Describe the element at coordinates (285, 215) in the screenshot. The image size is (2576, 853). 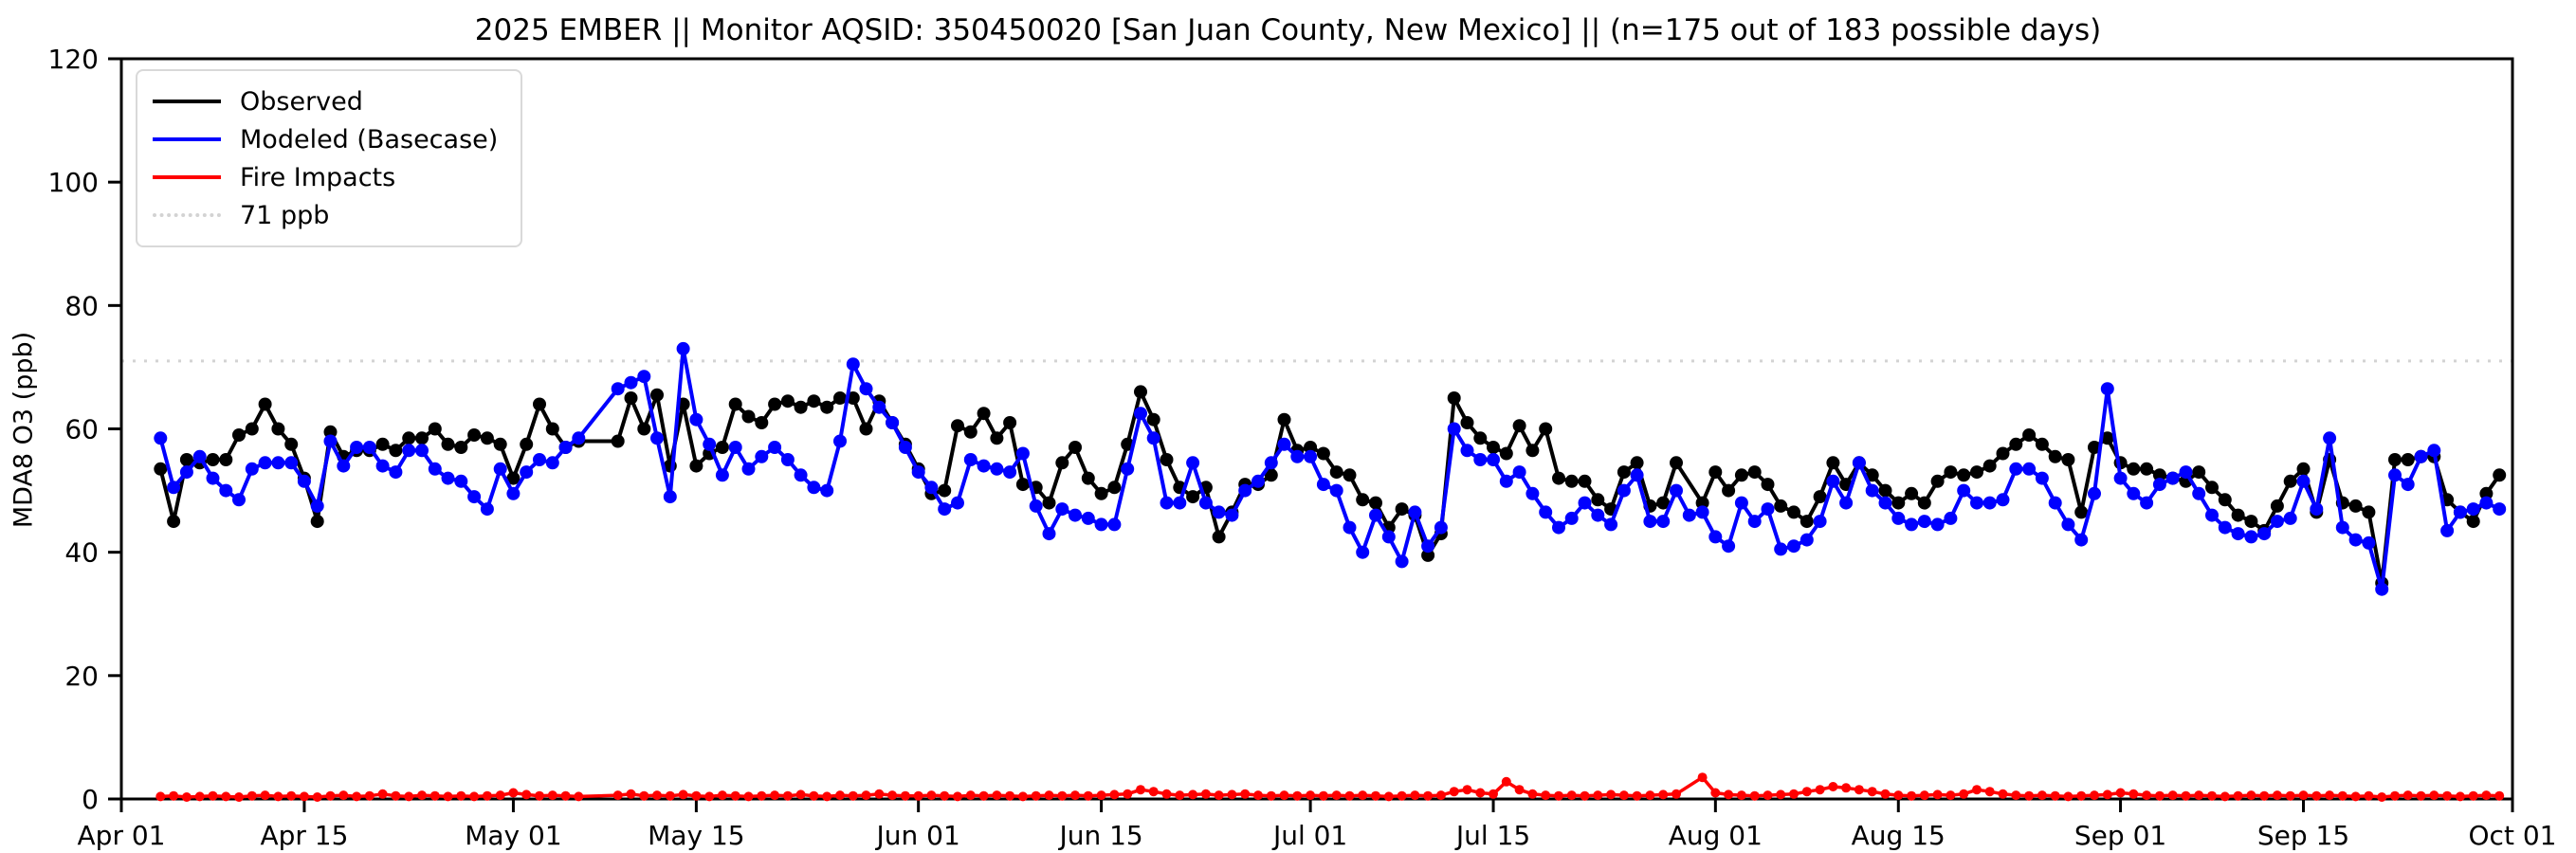
I see `legend-label: 71 ppb` at that location.